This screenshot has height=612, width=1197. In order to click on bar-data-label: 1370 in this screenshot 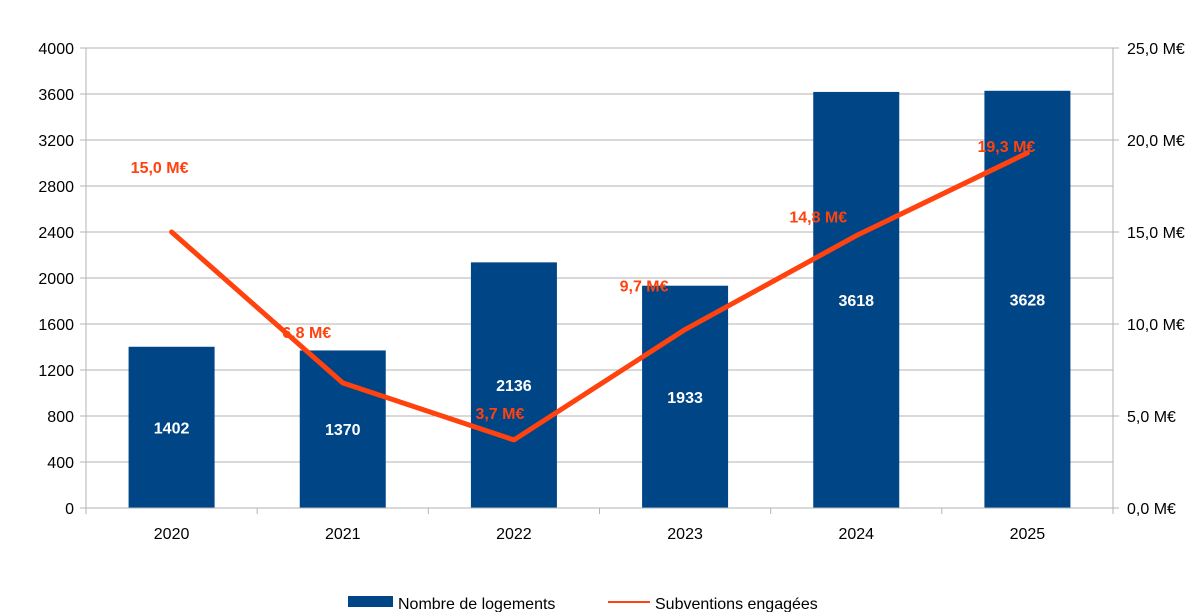, I will do `click(343, 430)`.